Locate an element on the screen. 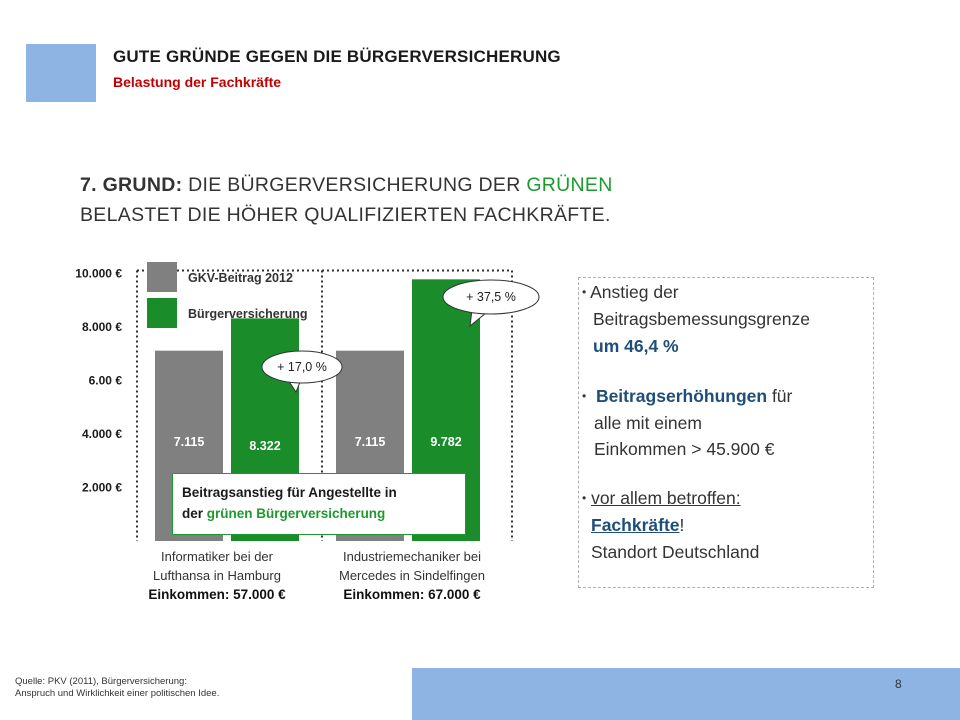  category-line-2: Mercedes in Sindelfingen is located at coordinates (412, 575).